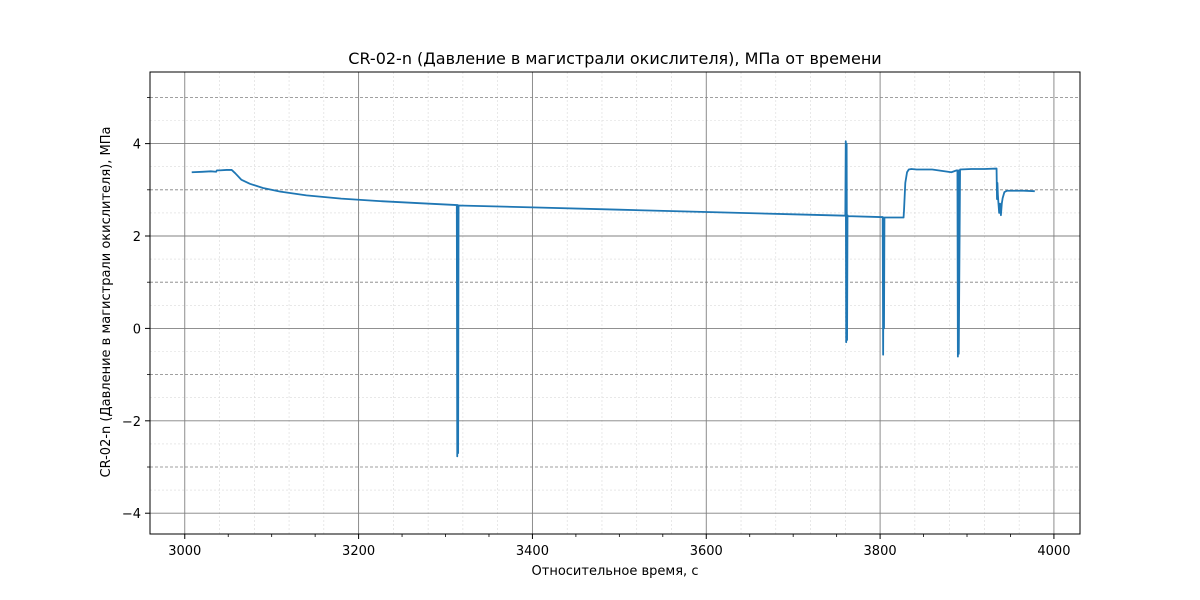  What do you see at coordinates (532, 551) in the screenshot?
I see `x-tick-label: 3400` at bounding box center [532, 551].